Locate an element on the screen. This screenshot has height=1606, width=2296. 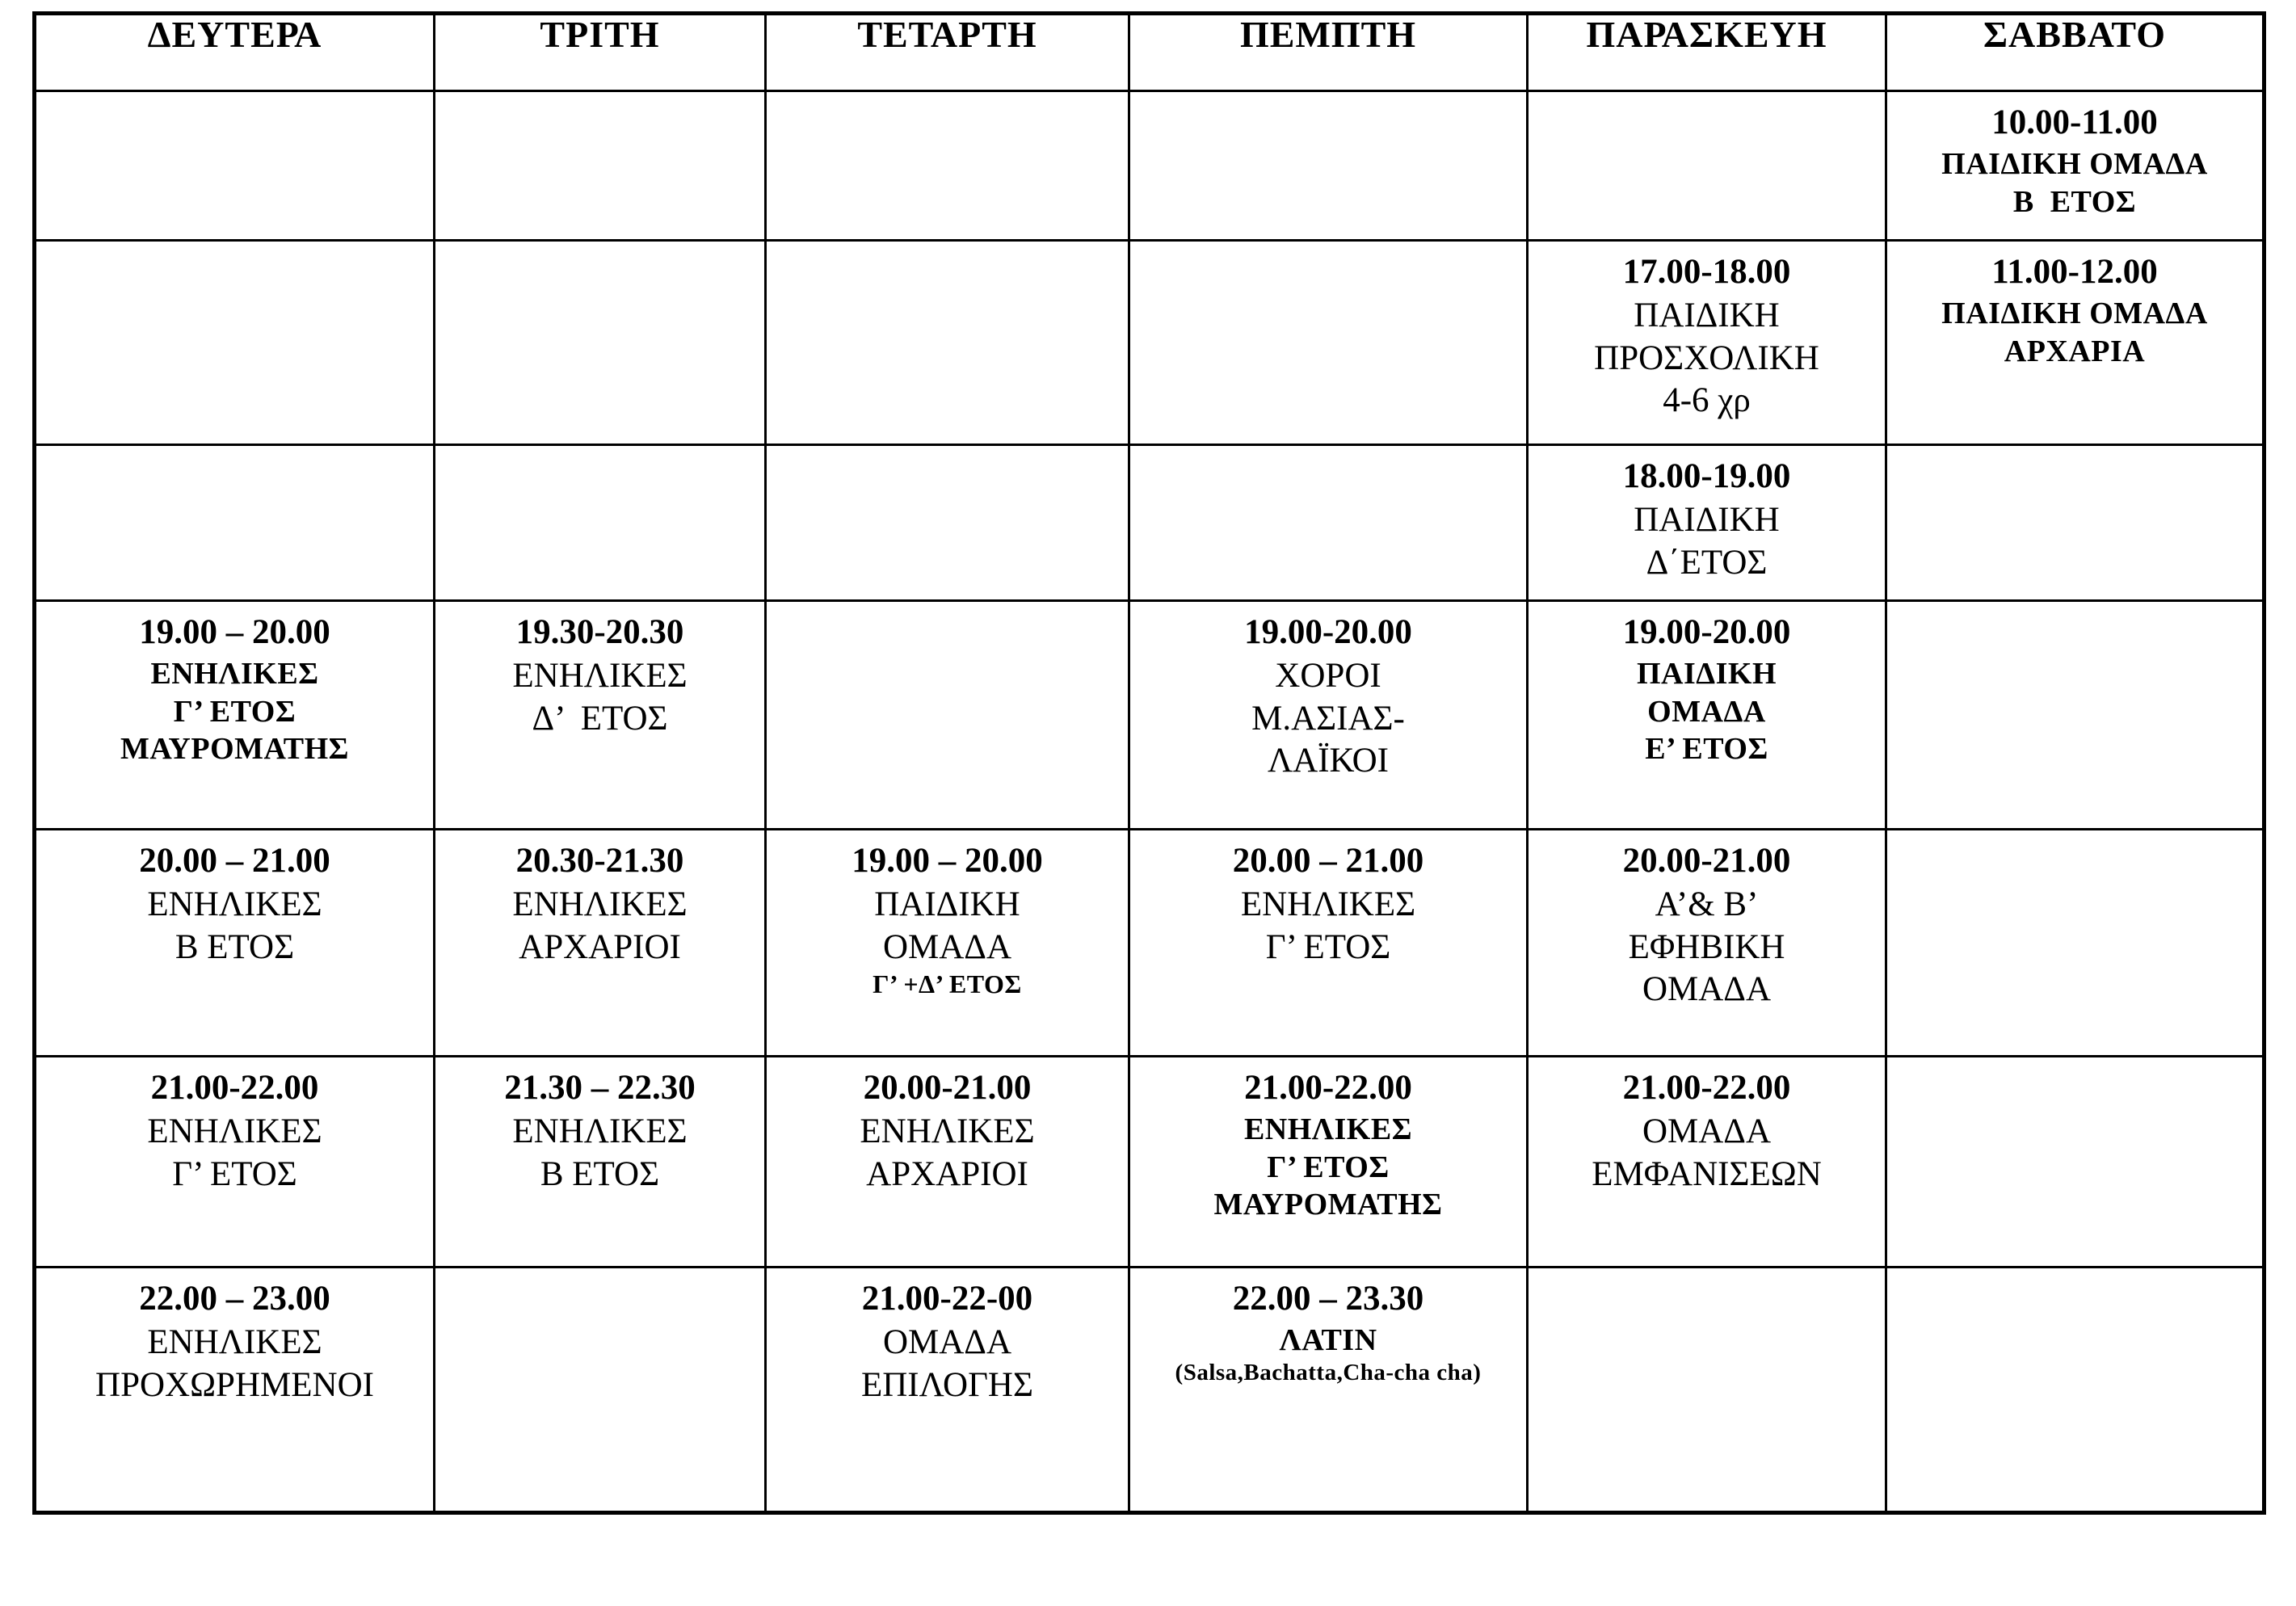
cell-content: 19.00 – 20.00 ΠΑΙΔΙΚΗ ΟΜΑΔΑ Γ’ +Δ’ ΕΤΟΣ is located at coordinates (947, 919).